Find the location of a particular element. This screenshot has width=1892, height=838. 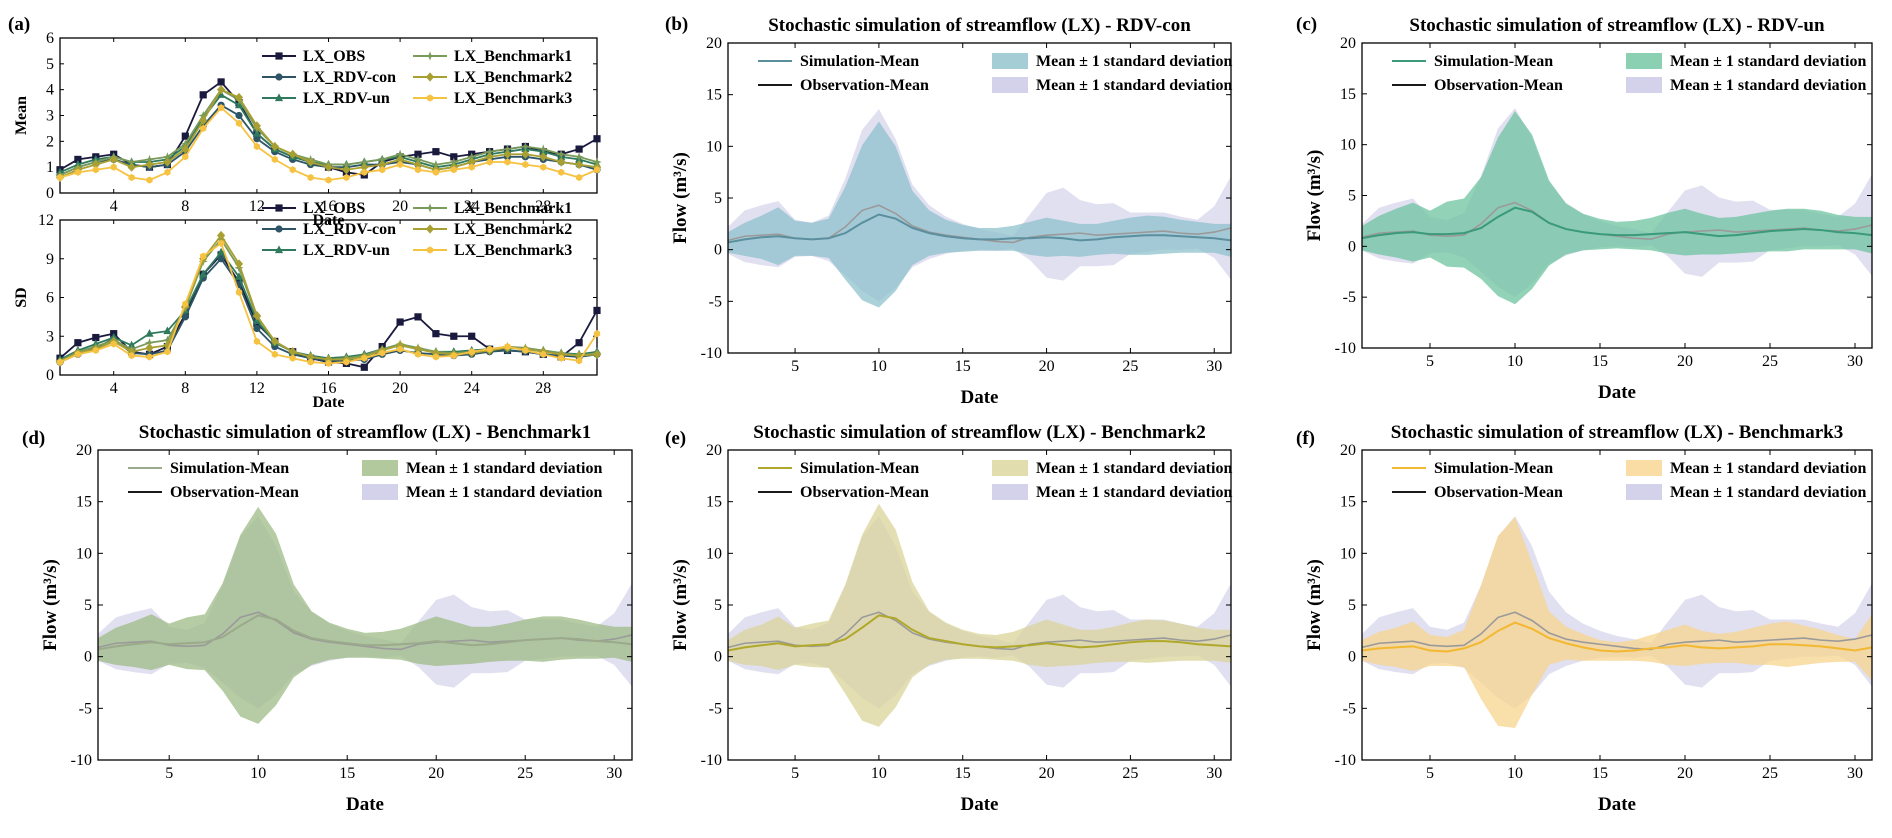

x-tick-label: 24 is located at coordinates (472, 388).